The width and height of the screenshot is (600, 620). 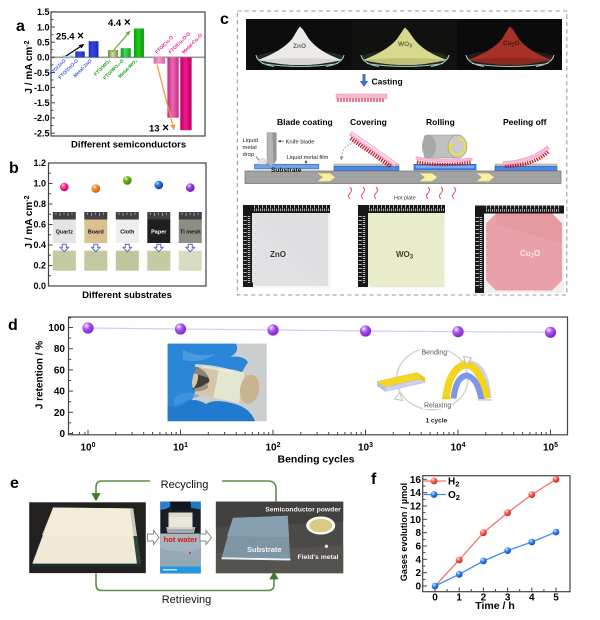 I want to click on svg-text: 1 cycle, so click(x=437, y=421).